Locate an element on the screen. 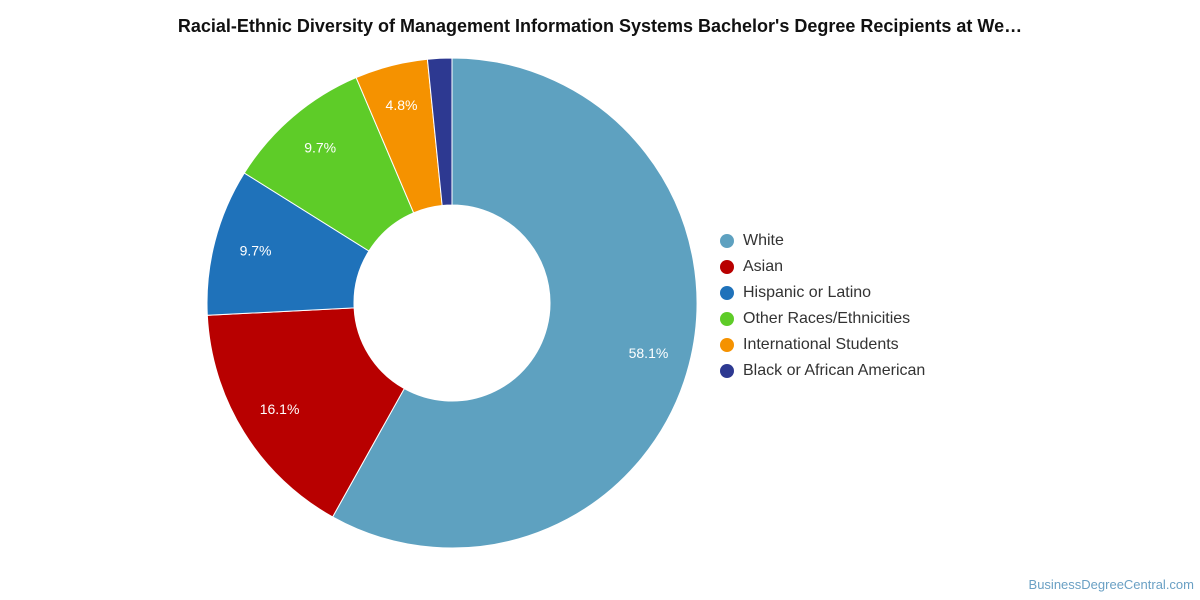 The width and height of the screenshot is (1200, 600). legend-label: Asian is located at coordinates (763, 266).